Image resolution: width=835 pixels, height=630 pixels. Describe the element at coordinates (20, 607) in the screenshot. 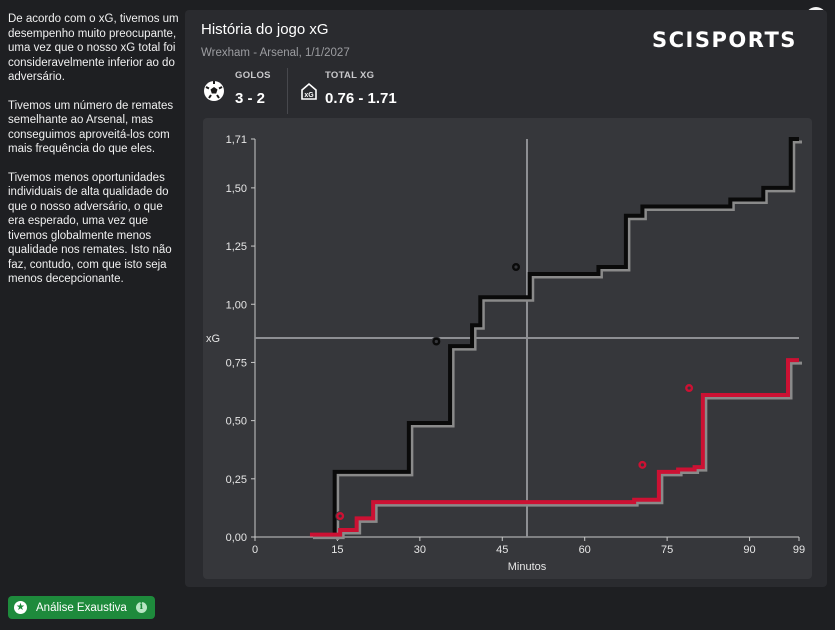

I see `star-icon: ★` at that location.